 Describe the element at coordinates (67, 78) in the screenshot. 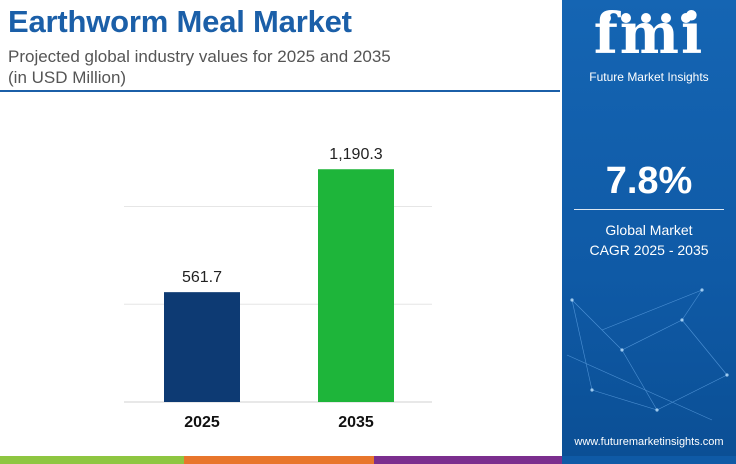

I see `subtitle-line-2: (in USD Million)` at that location.